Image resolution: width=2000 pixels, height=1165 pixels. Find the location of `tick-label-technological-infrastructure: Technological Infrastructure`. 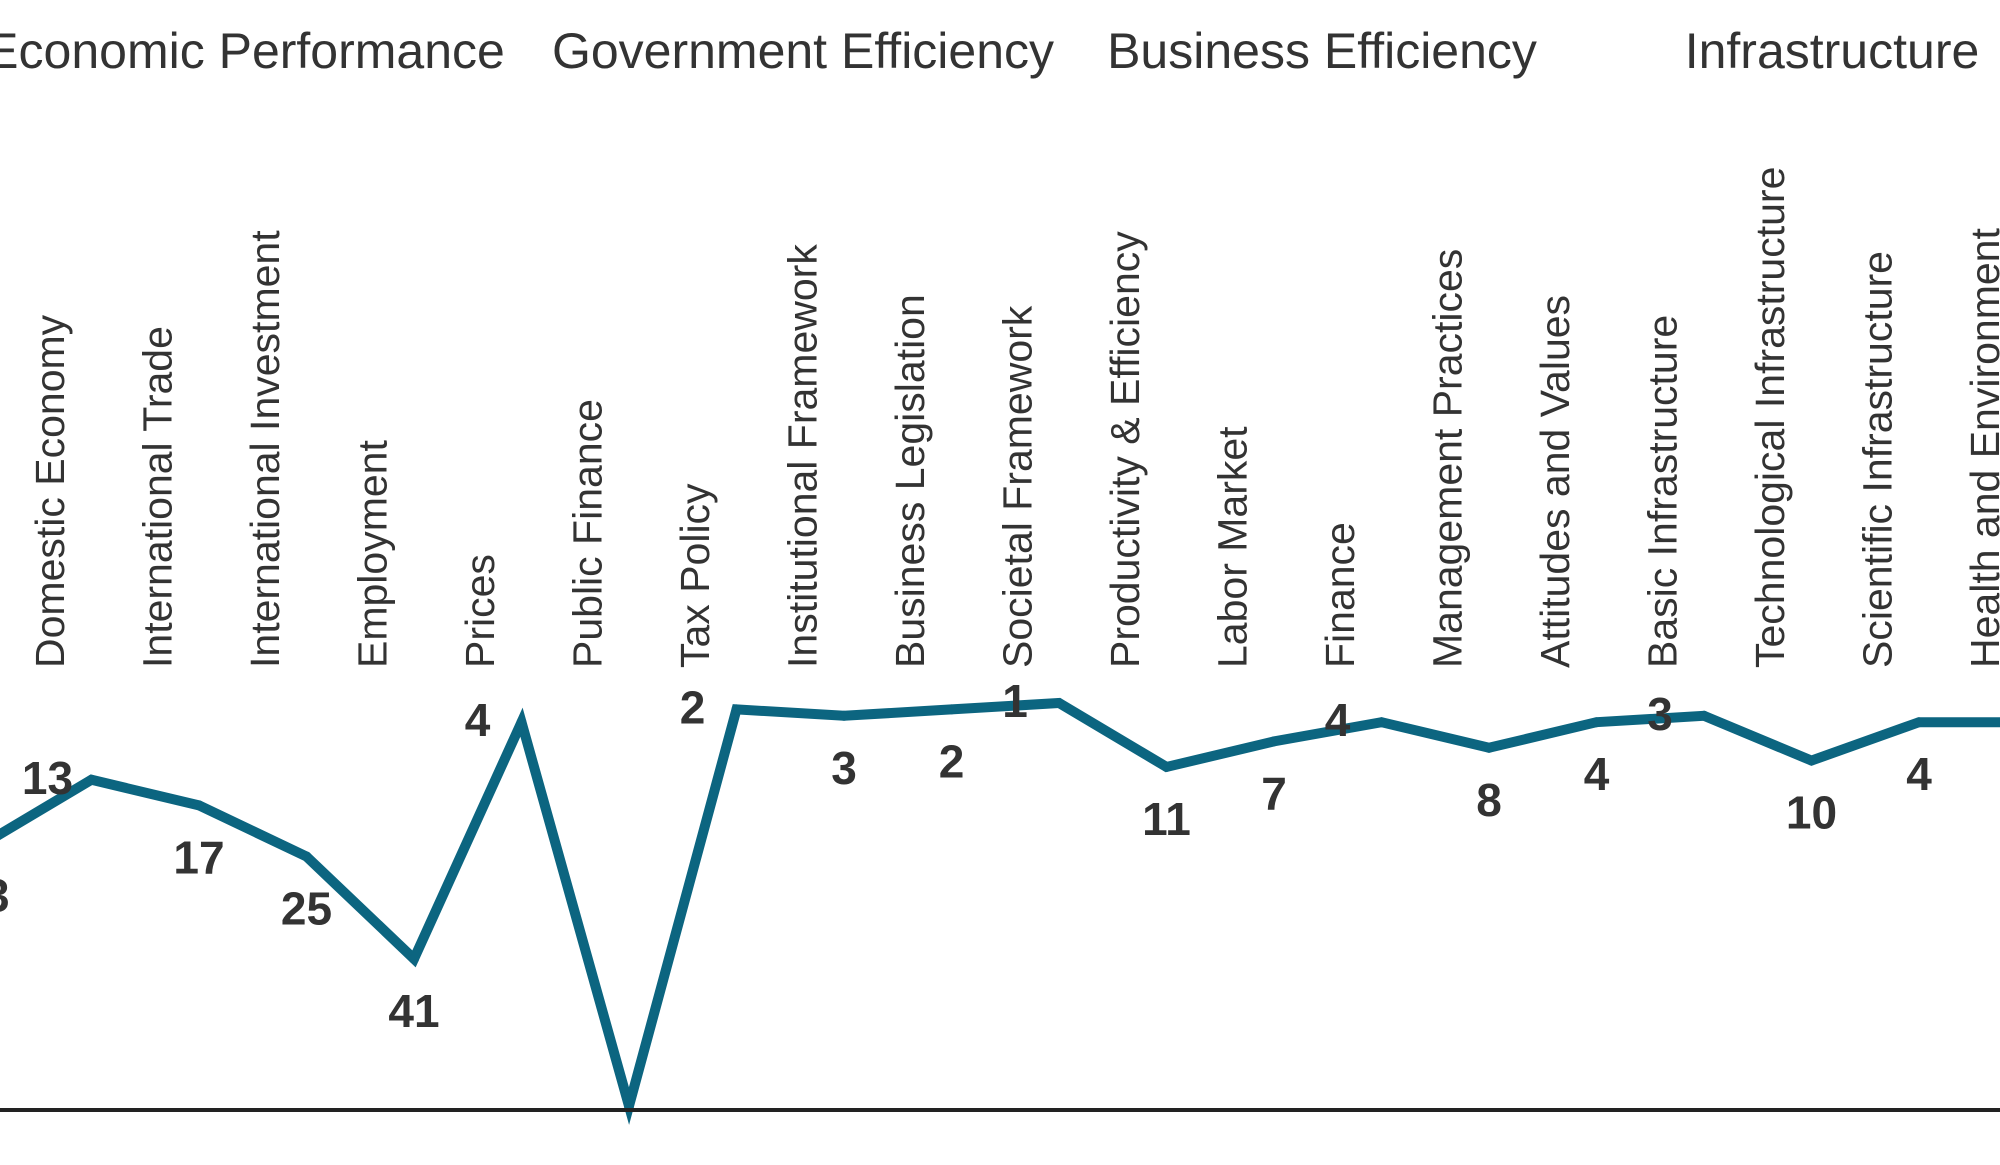

tick-label-technological-infrastructure: Technological Infrastructure is located at coordinates (1770, 417).